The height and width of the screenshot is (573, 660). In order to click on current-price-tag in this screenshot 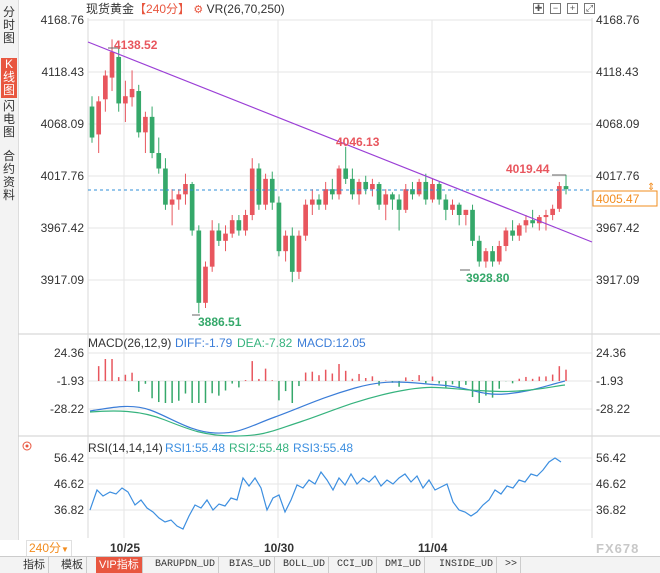, I will do `click(625, 198)`.